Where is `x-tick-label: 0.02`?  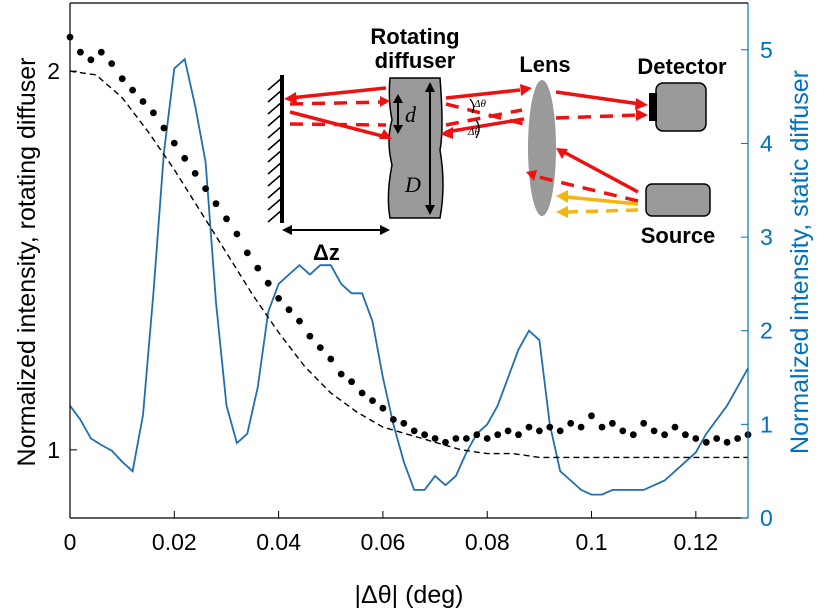 x-tick-label: 0.02 is located at coordinates (174, 542).